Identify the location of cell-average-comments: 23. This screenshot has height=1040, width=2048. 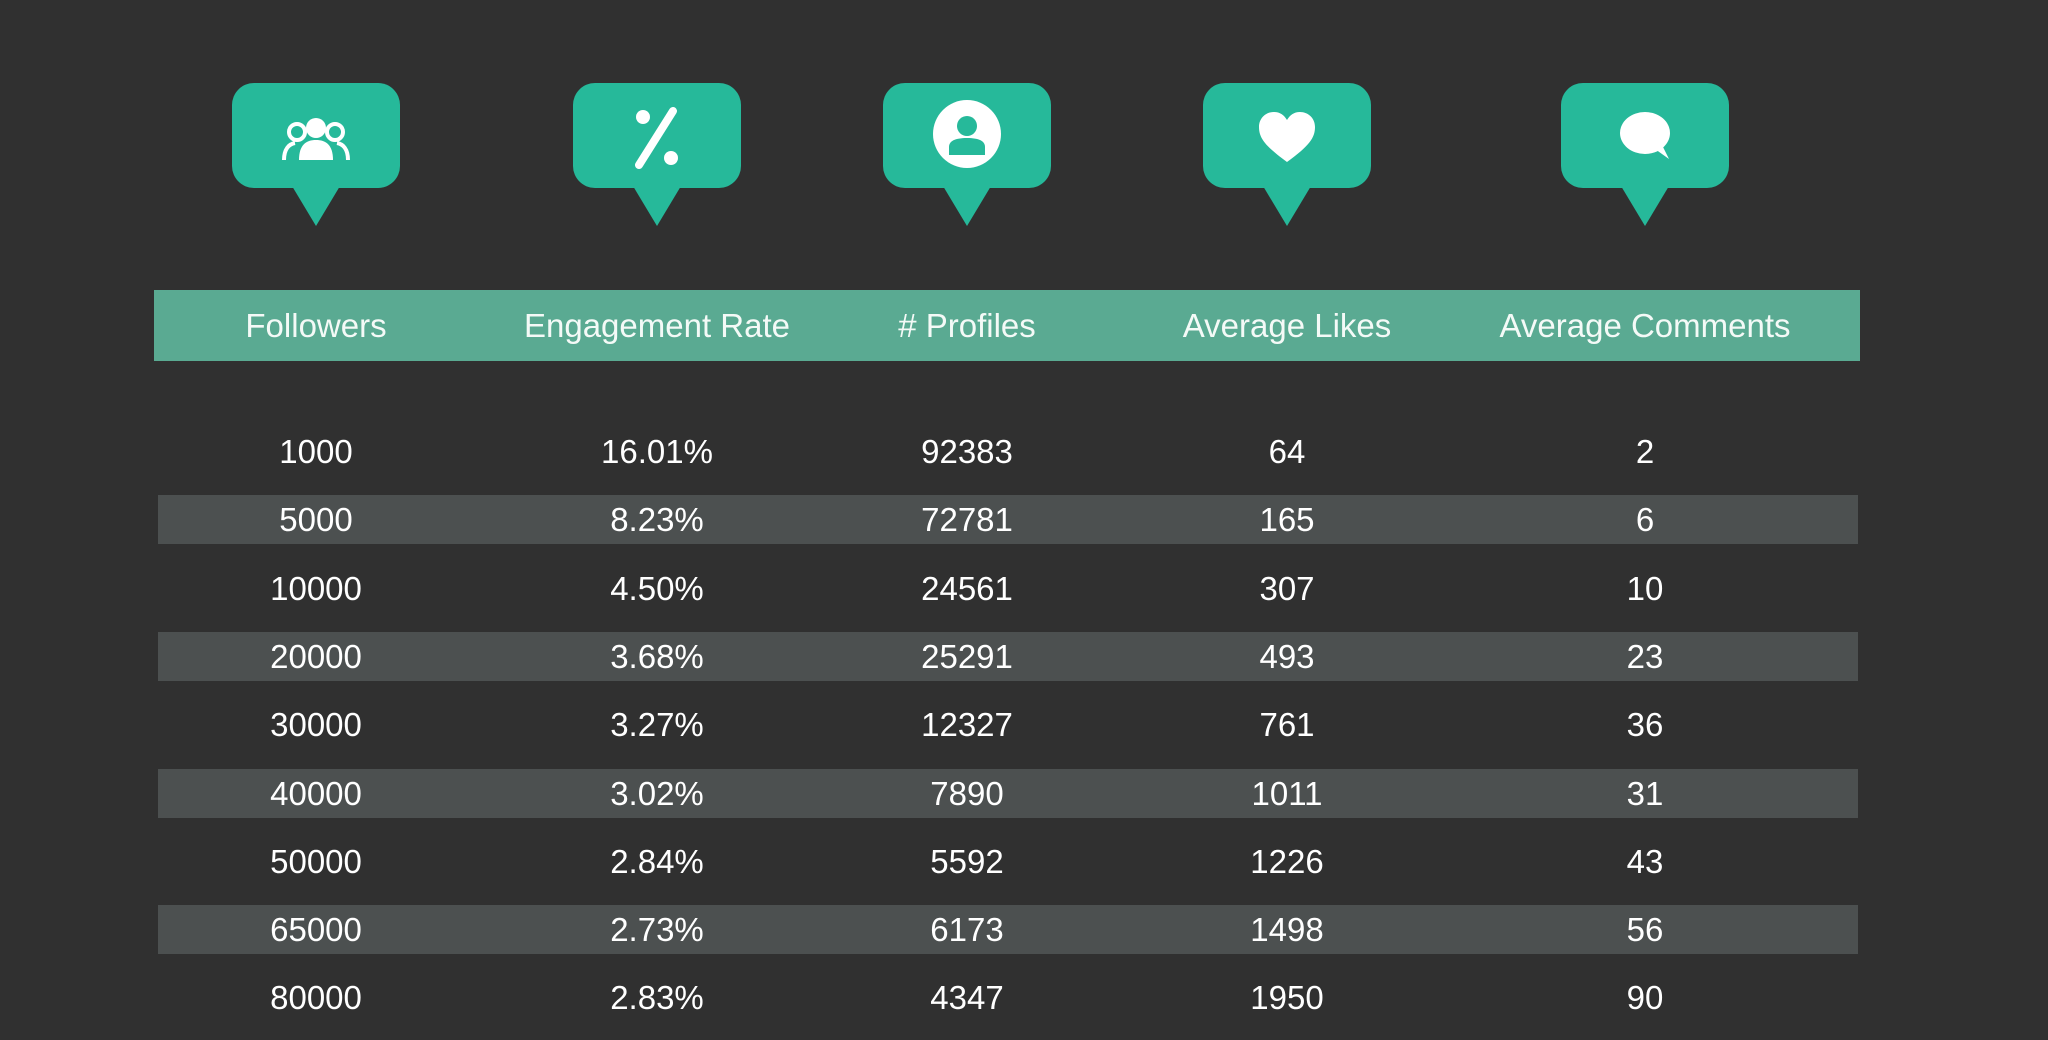
(1645, 656).